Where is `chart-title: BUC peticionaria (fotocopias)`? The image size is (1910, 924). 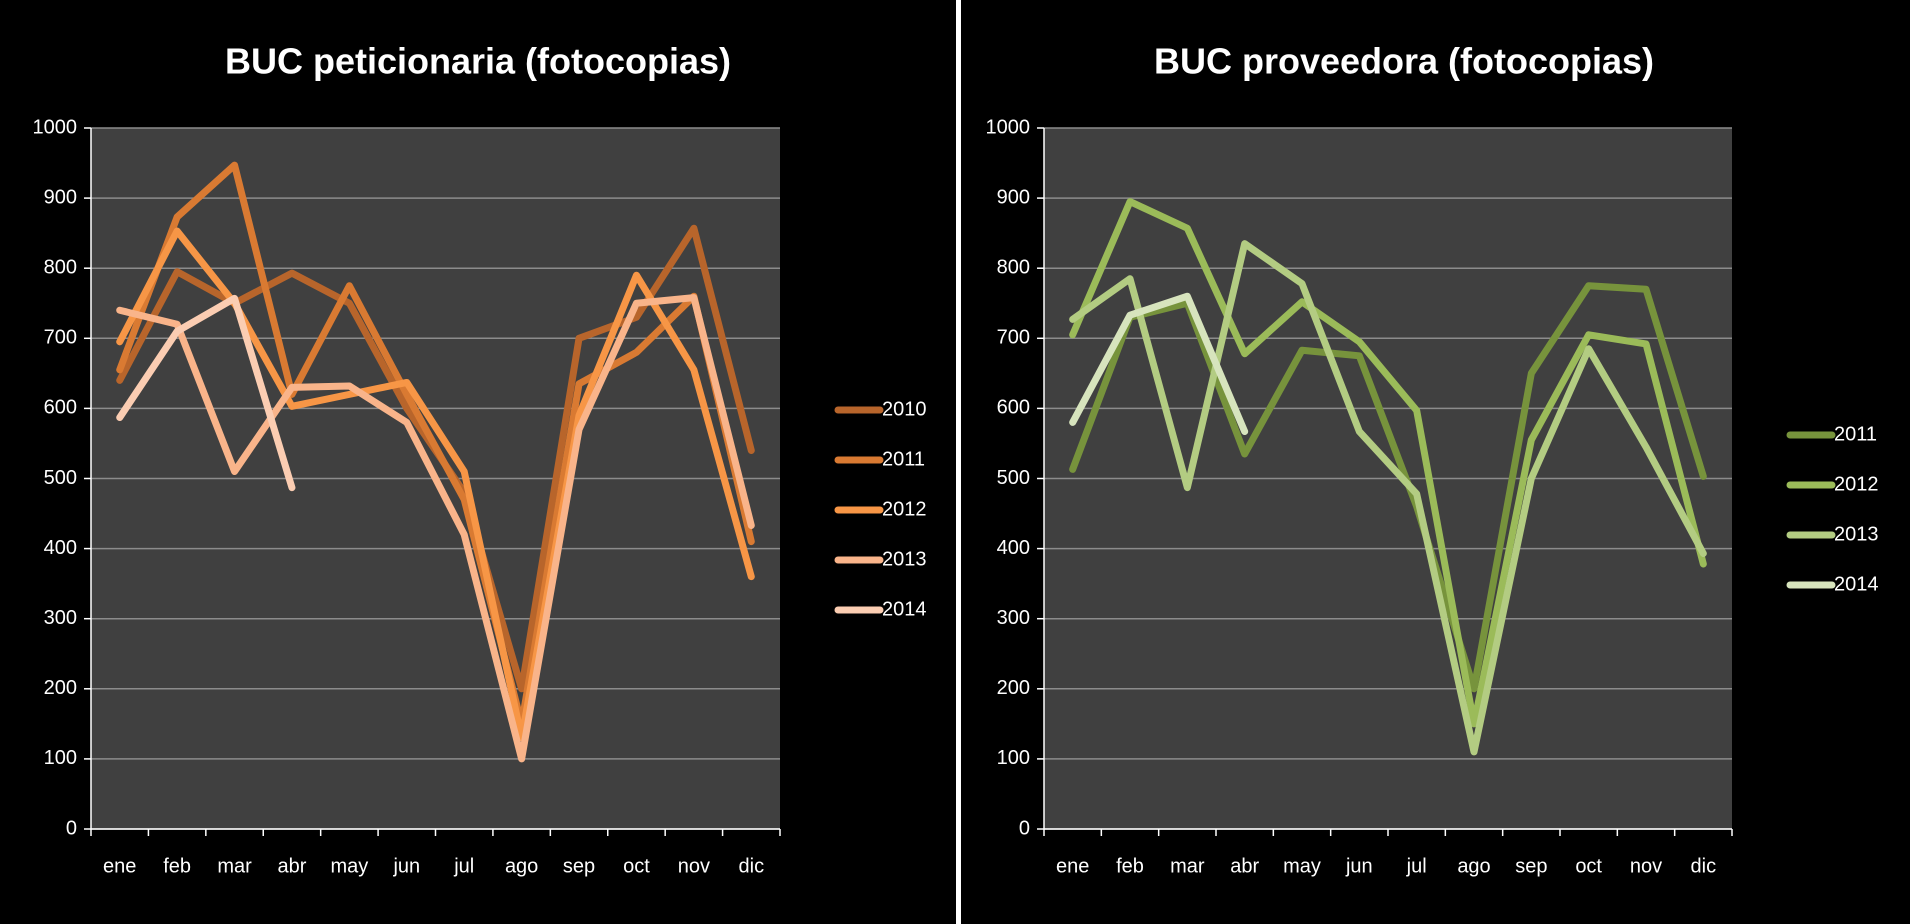
chart-title: BUC peticionaria (fotocopias) is located at coordinates (478, 61).